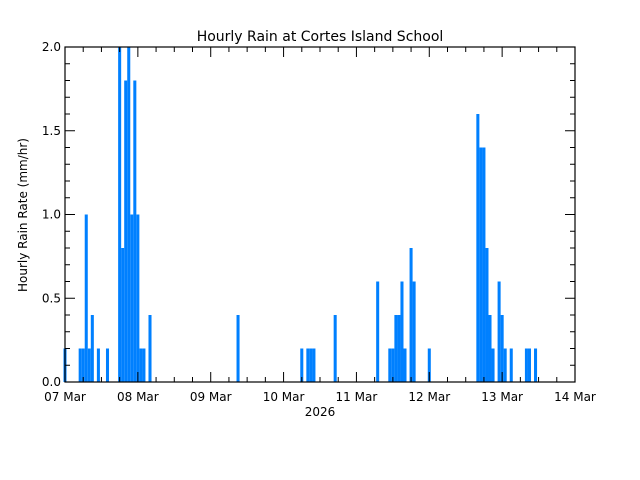 This screenshot has width=640, height=480. I want to click on x-tick-label: 12 Mar, so click(429, 397).